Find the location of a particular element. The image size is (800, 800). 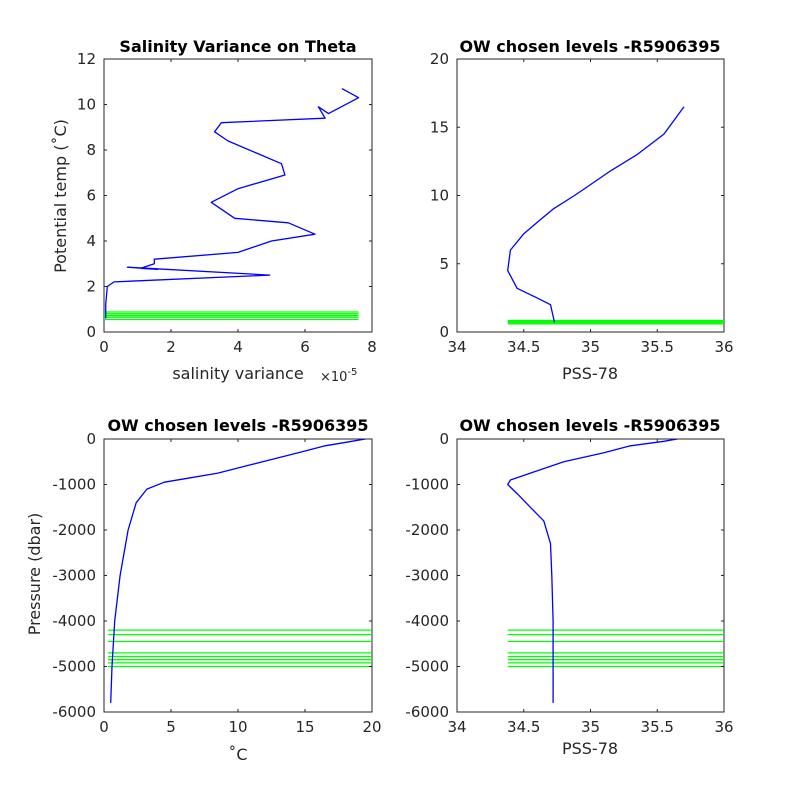

x-tick-label: 15 is located at coordinates (304, 727).